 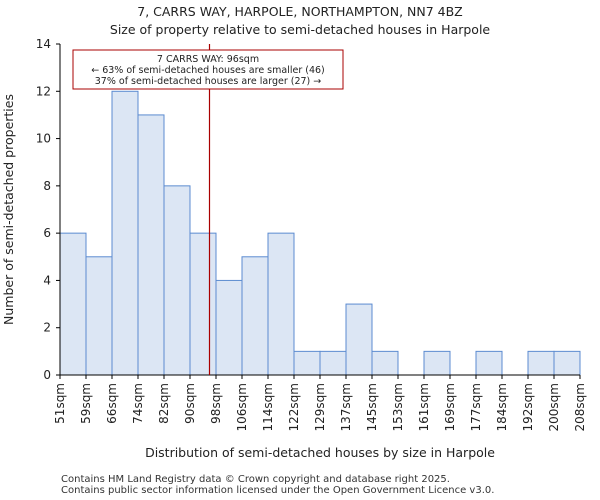 I want to click on bar-51sqm, so click(x=73, y=304).